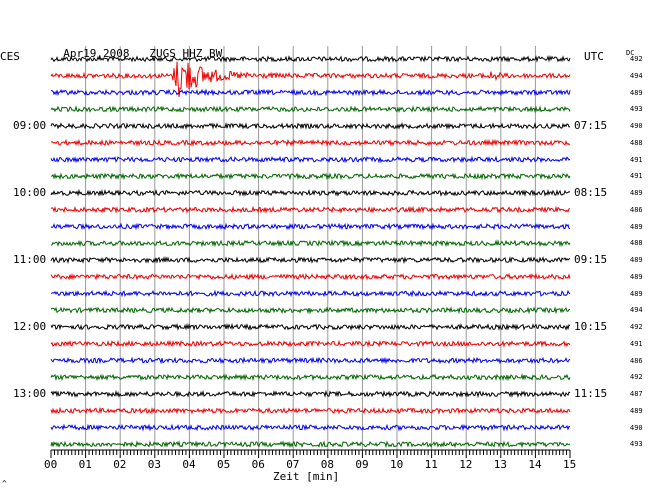 The image size is (650, 494). Describe the element at coordinates (293, 464) in the screenshot. I see `x-tick-label: 07` at that location.